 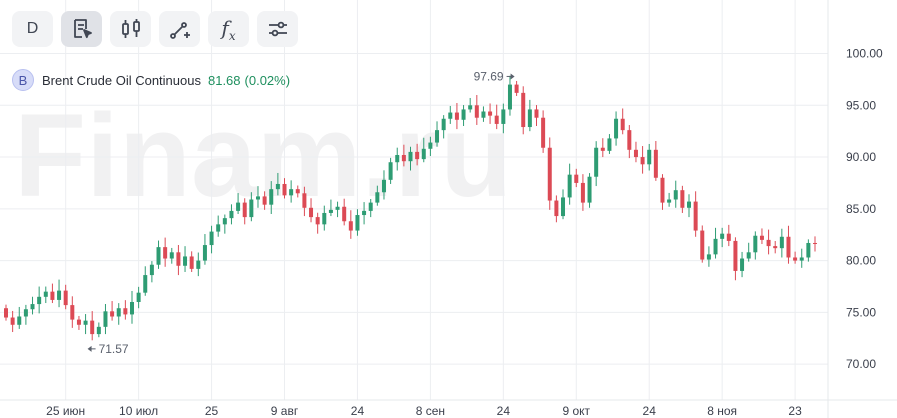 What do you see at coordinates (114, 349) in the screenshot?
I see `low-price-label: 71.57` at bounding box center [114, 349].